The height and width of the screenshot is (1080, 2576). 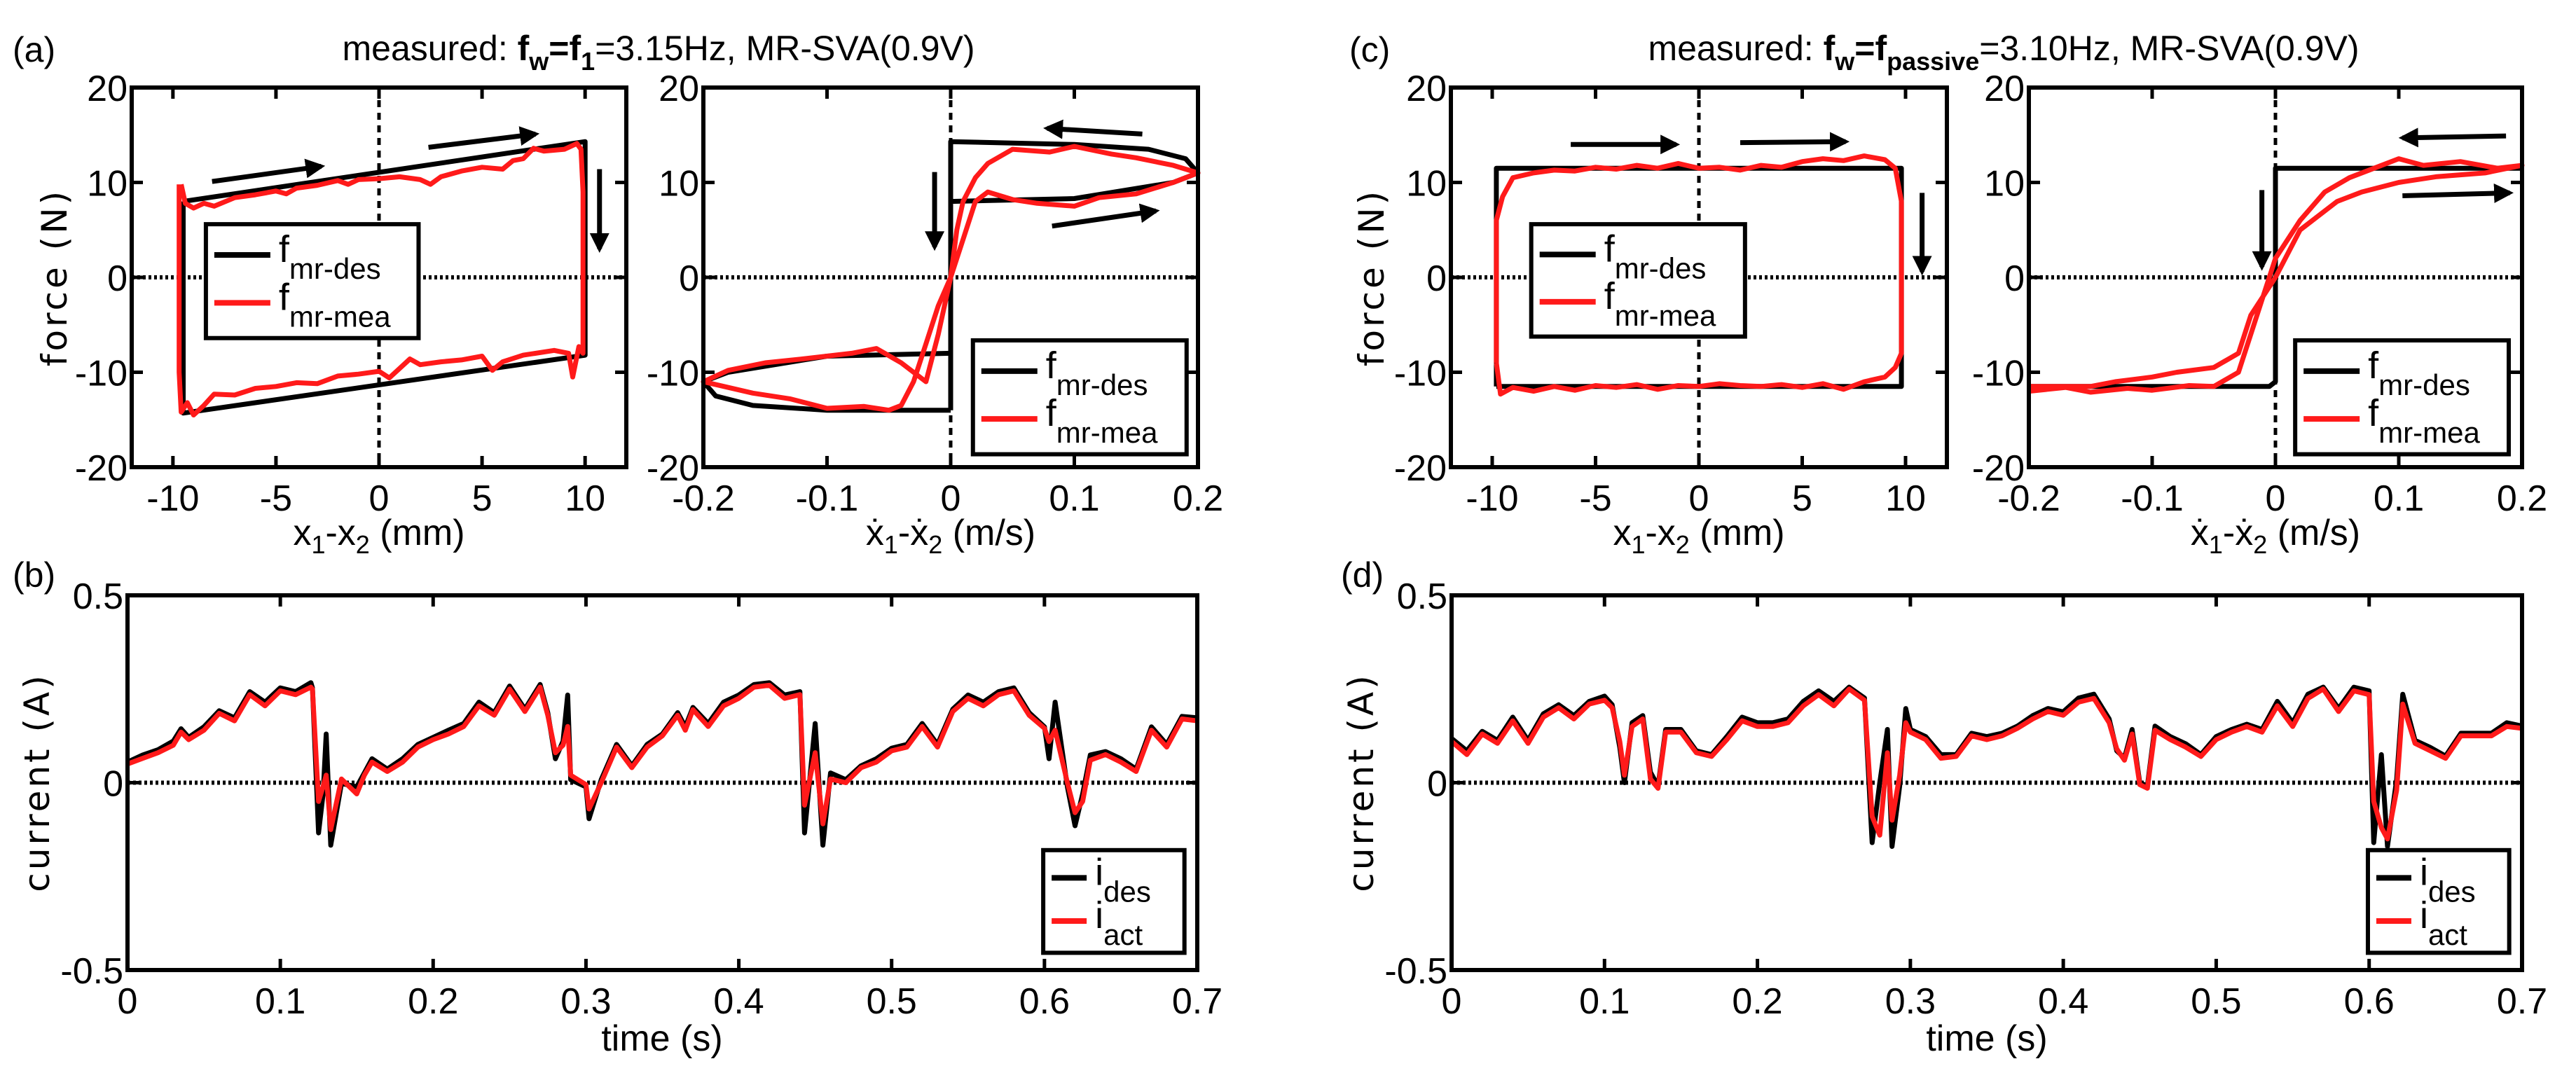 What do you see at coordinates (98, 596) in the screenshot?
I see `y-tick-label: 0.5` at bounding box center [98, 596].